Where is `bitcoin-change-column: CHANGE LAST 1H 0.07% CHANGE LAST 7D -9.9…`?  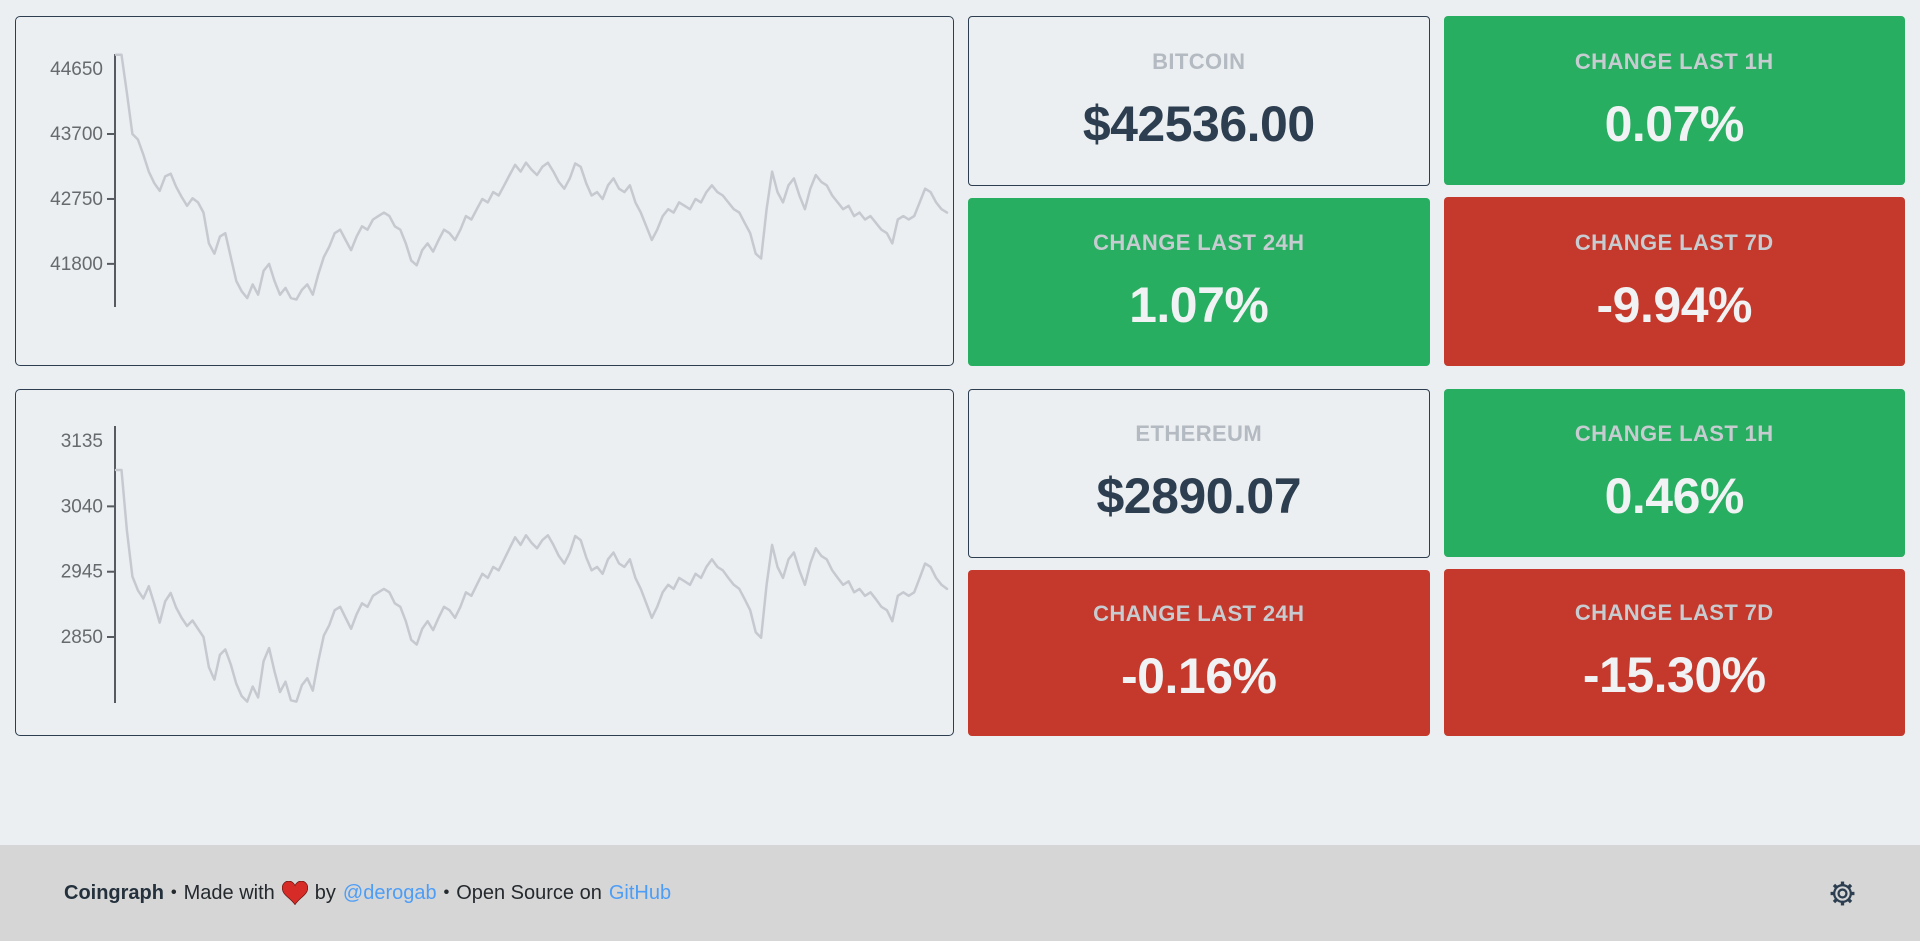 bitcoin-change-column: CHANGE LAST 1H 0.07% CHANGE LAST 7D -9.9… is located at coordinates (1674, 191).